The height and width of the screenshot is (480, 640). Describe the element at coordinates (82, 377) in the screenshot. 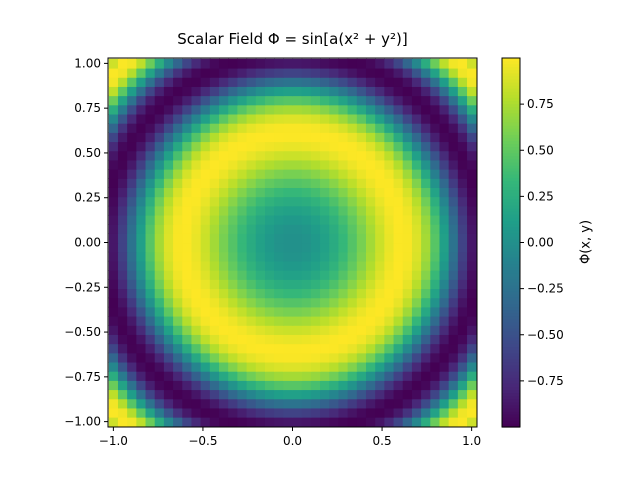

I see `y-tick-label: −0.75` at that location.